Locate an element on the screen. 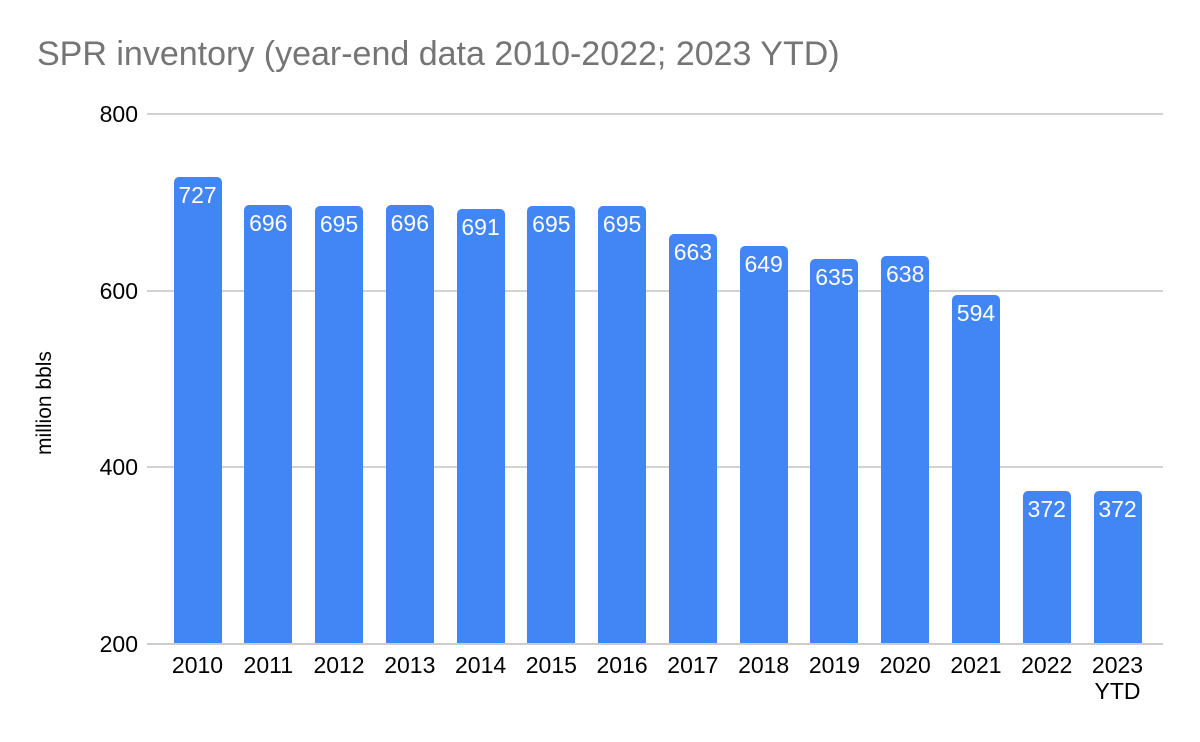  bar: 727 is located at coordinates (197, 410).